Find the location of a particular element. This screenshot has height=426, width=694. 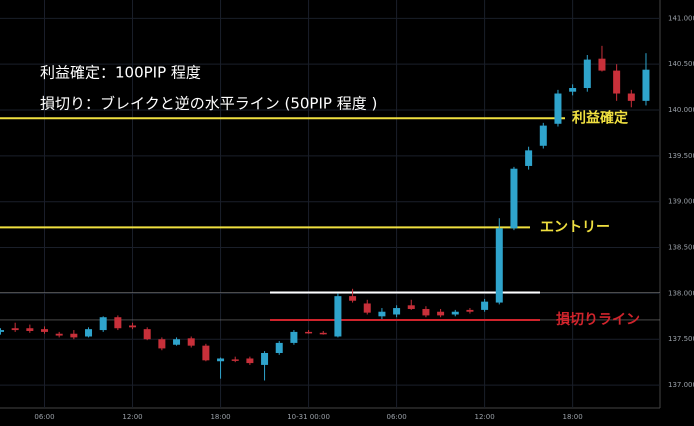

y-tick-label: 140.000 is located at coordinates (681, 110).